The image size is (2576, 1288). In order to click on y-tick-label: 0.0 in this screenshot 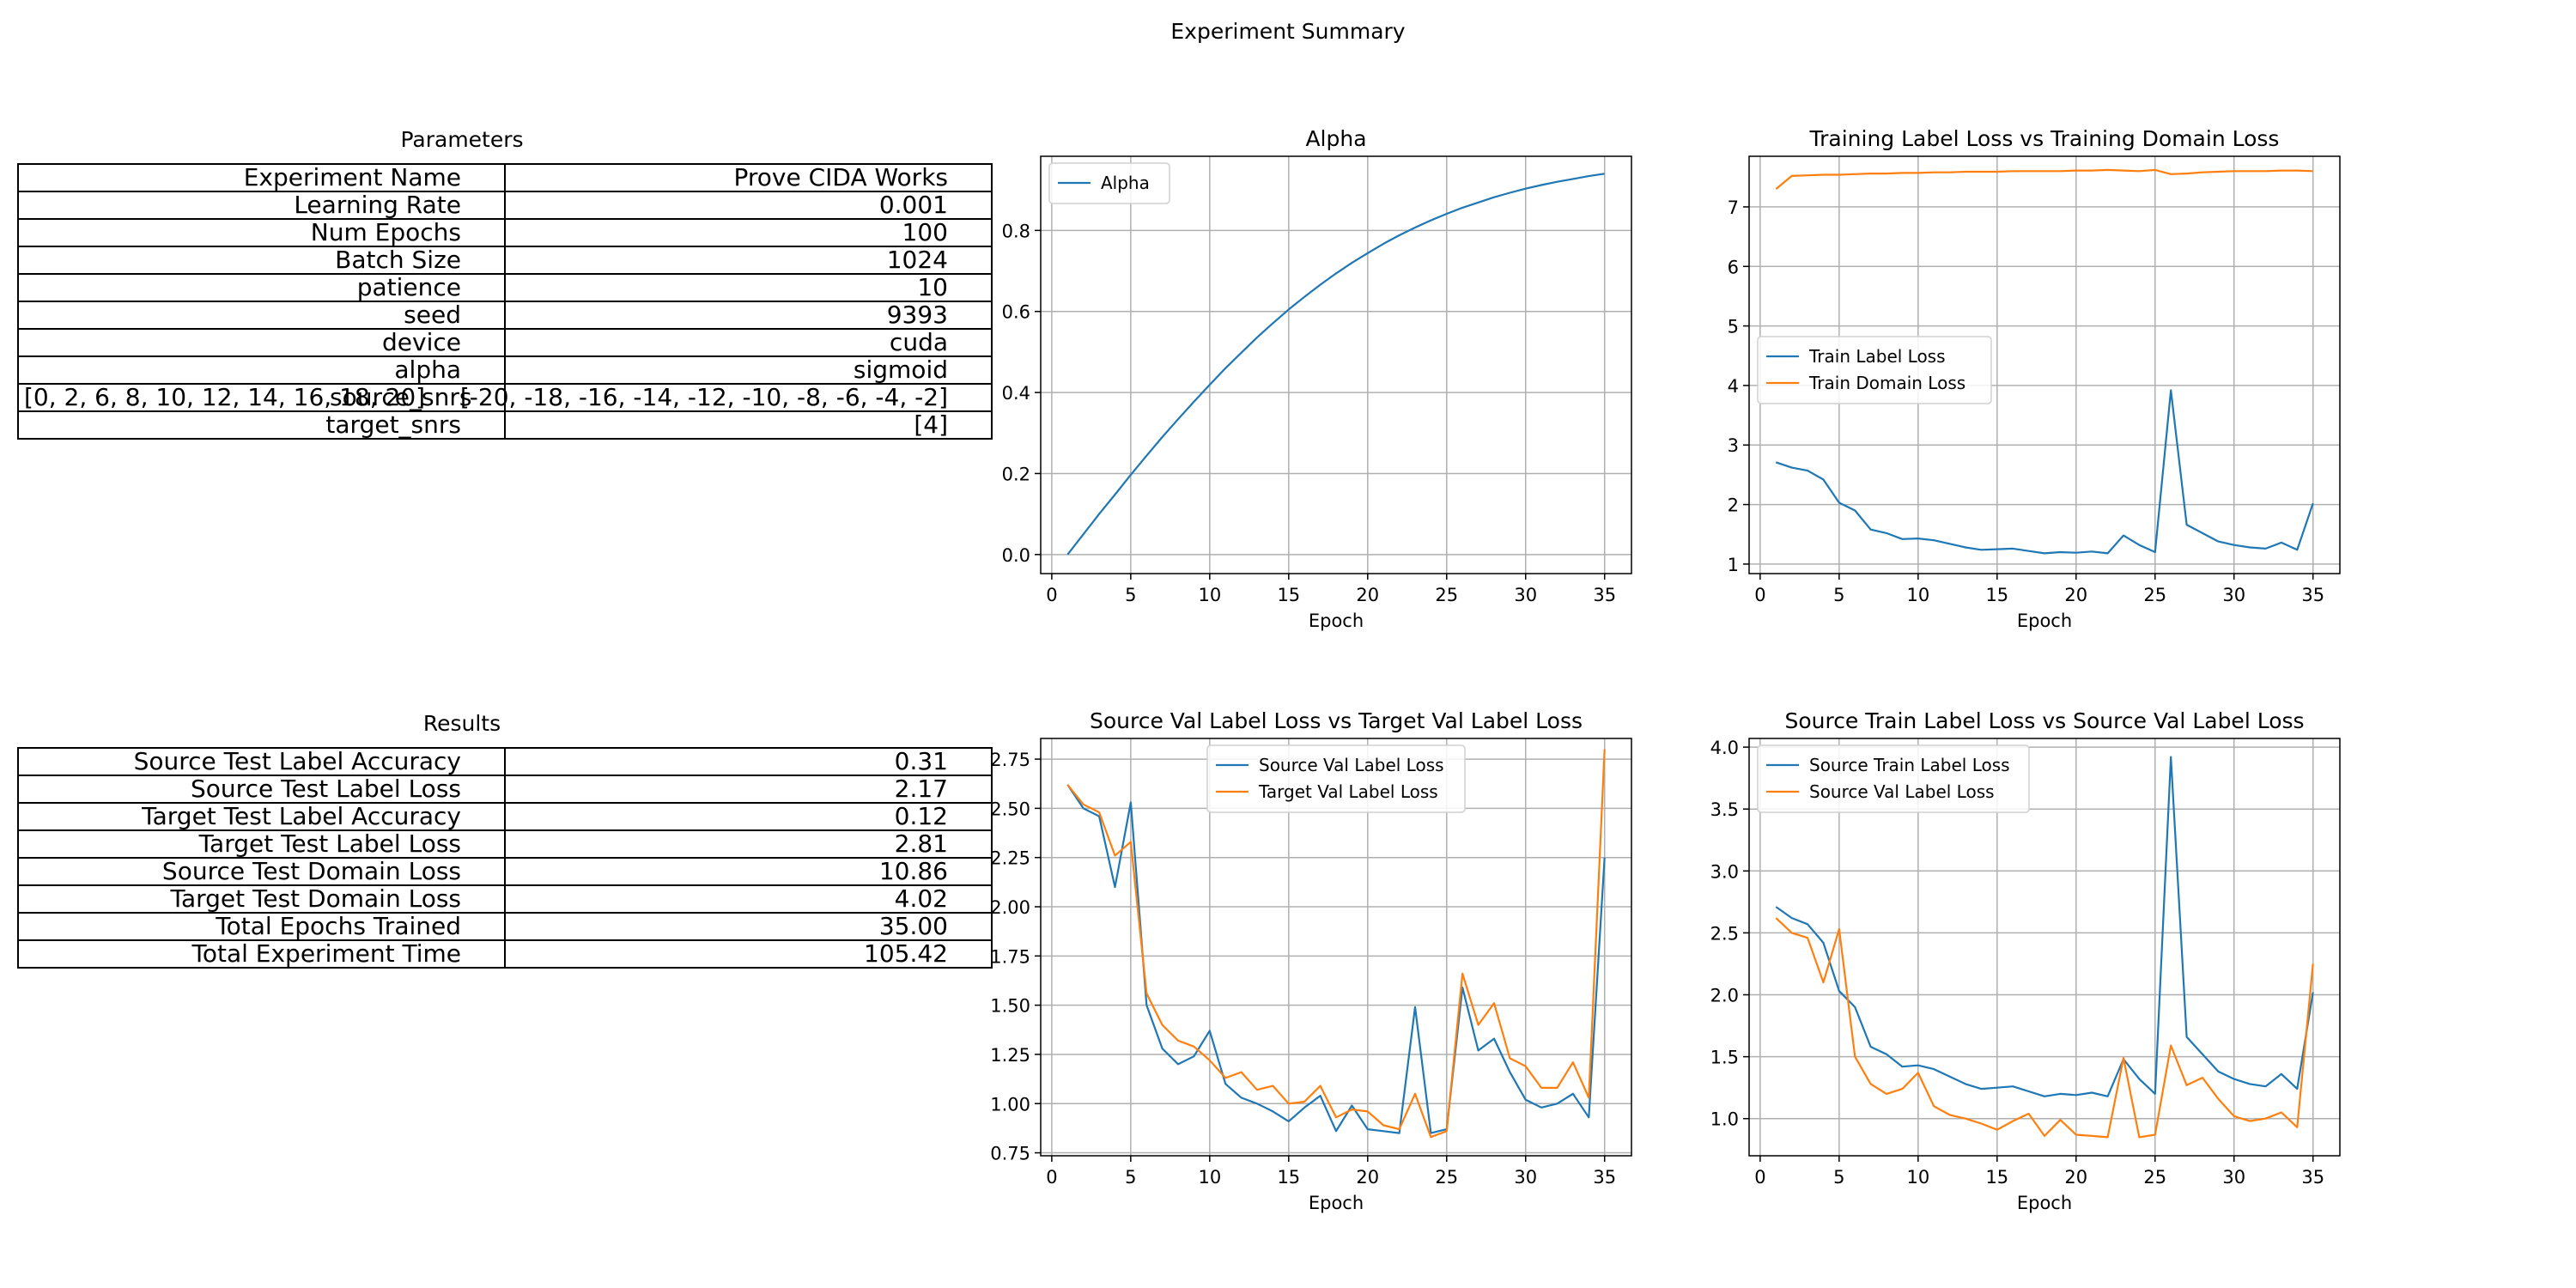, I will do `click(1016, 555)`.